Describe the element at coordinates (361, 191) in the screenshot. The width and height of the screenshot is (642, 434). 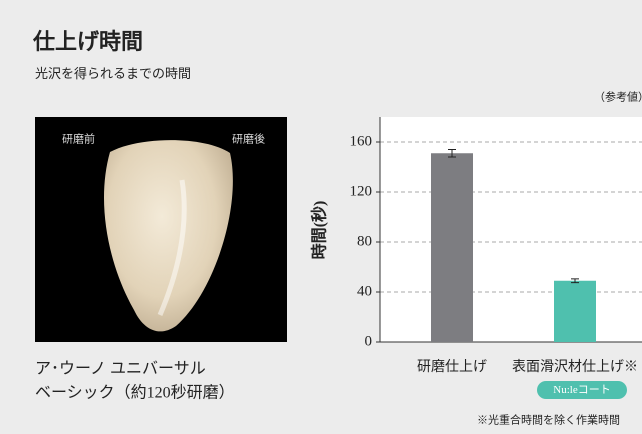
I see `y-tick-label: 120` at that location.